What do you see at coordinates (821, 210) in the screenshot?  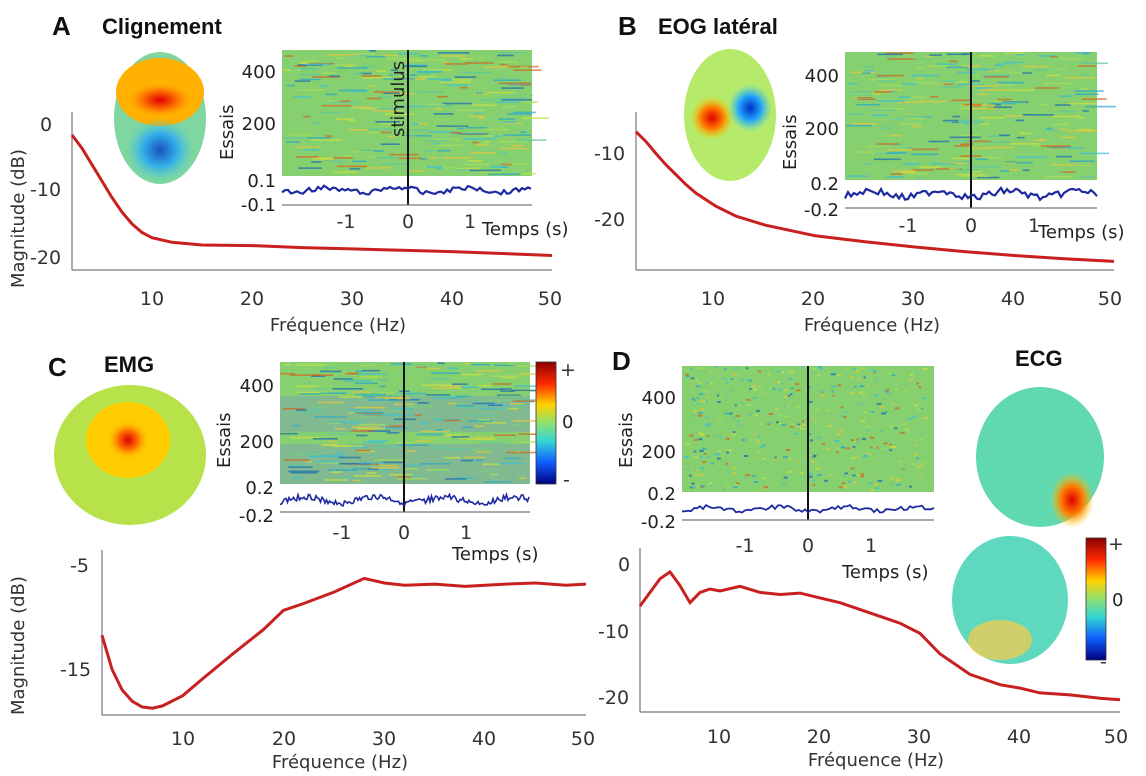 I see `erp-ytick: -0.2` at bounding box center [821, 210].